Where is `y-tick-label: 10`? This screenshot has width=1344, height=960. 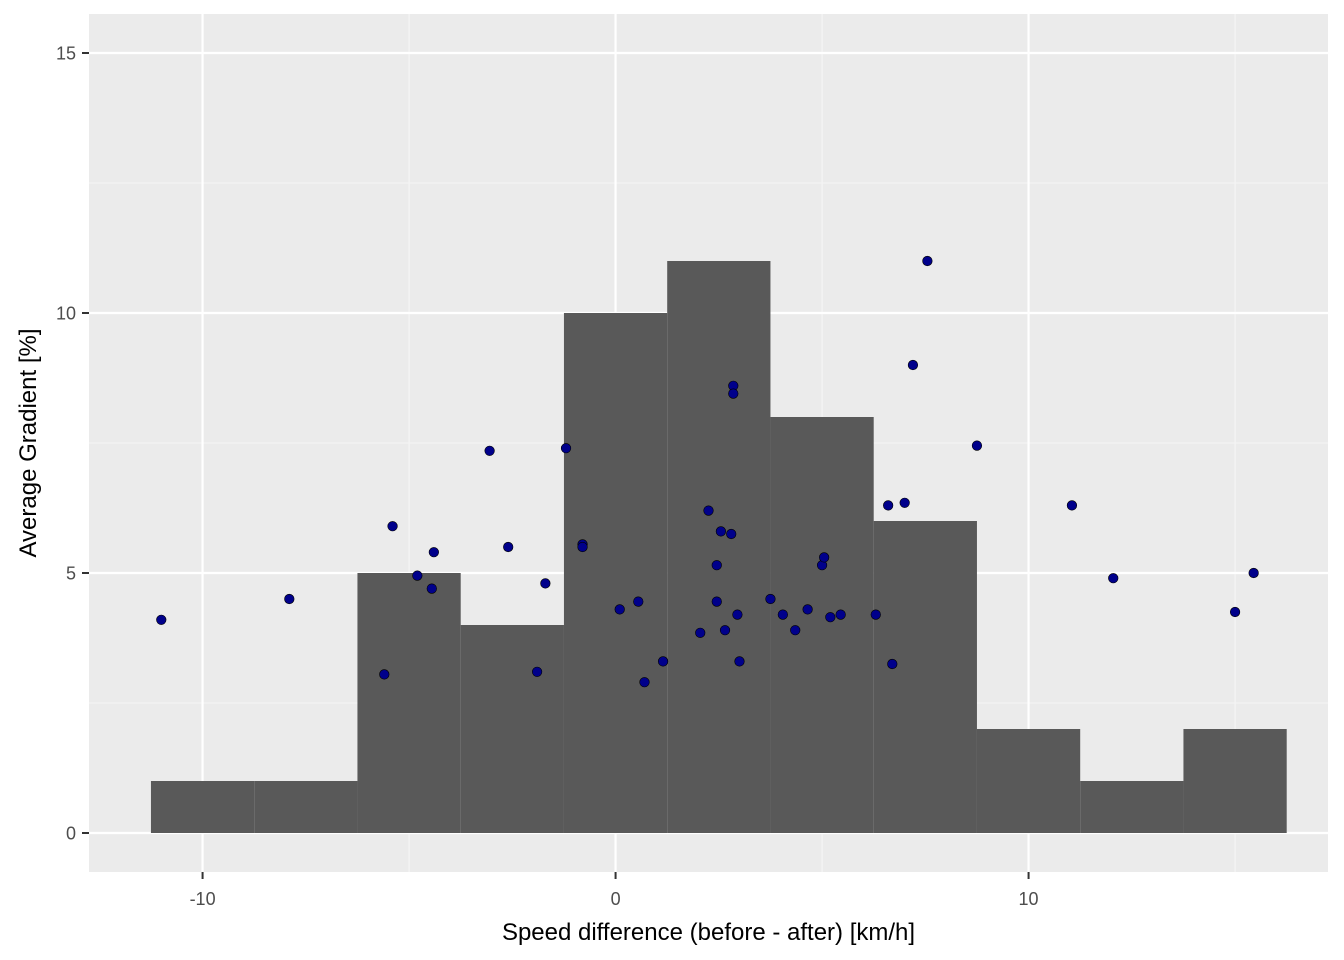
y-tick-label: 10 is located at coordinates (66, 314).